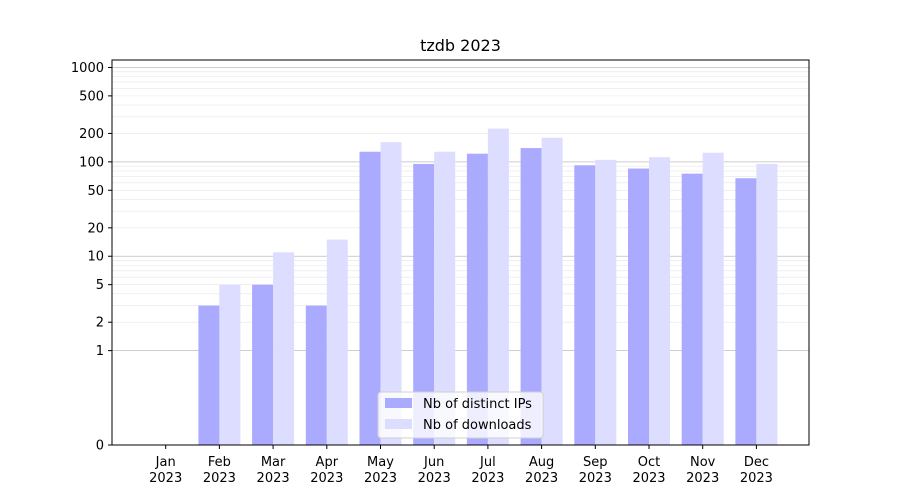 The height and width of the screenshot is (500, 900). Describe the element at coordinates (165, 462) in the screenshot. I see `x-tick-label-month: Jan` at that location.